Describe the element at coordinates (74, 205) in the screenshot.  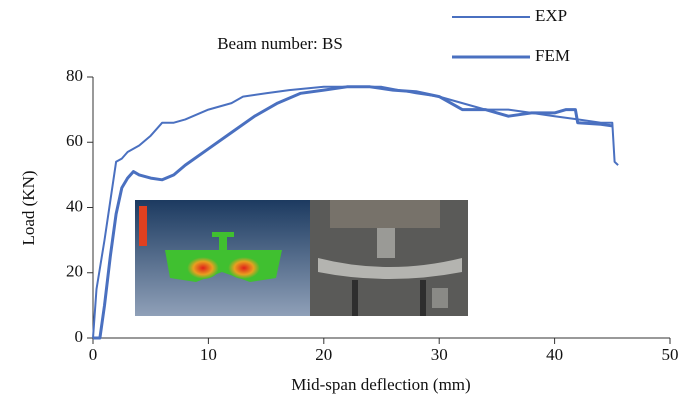
I see `y-tick-label: 40` at that location.